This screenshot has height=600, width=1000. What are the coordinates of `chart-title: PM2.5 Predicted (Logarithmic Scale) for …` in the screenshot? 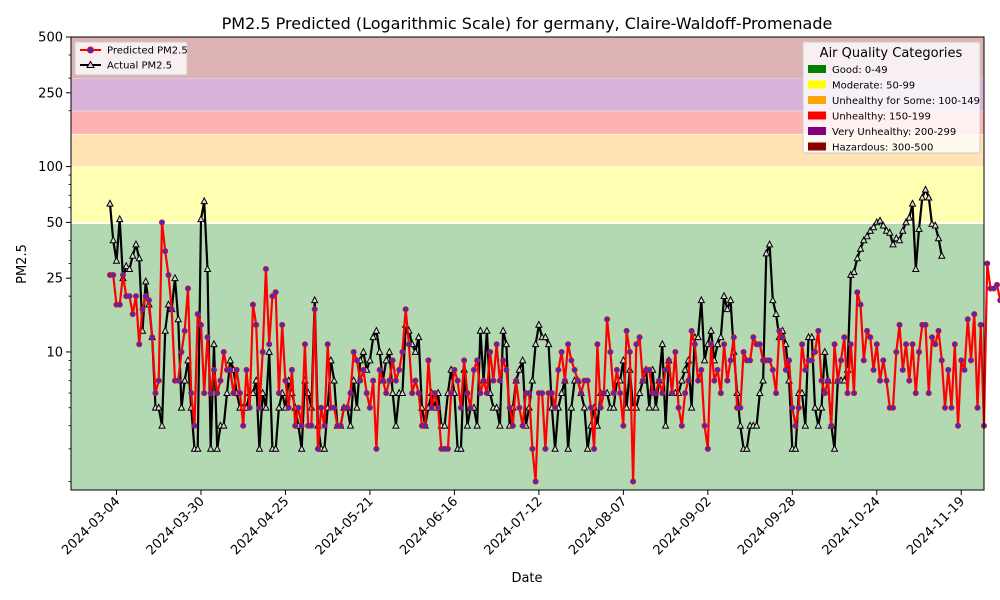 It's located at (527, 23).